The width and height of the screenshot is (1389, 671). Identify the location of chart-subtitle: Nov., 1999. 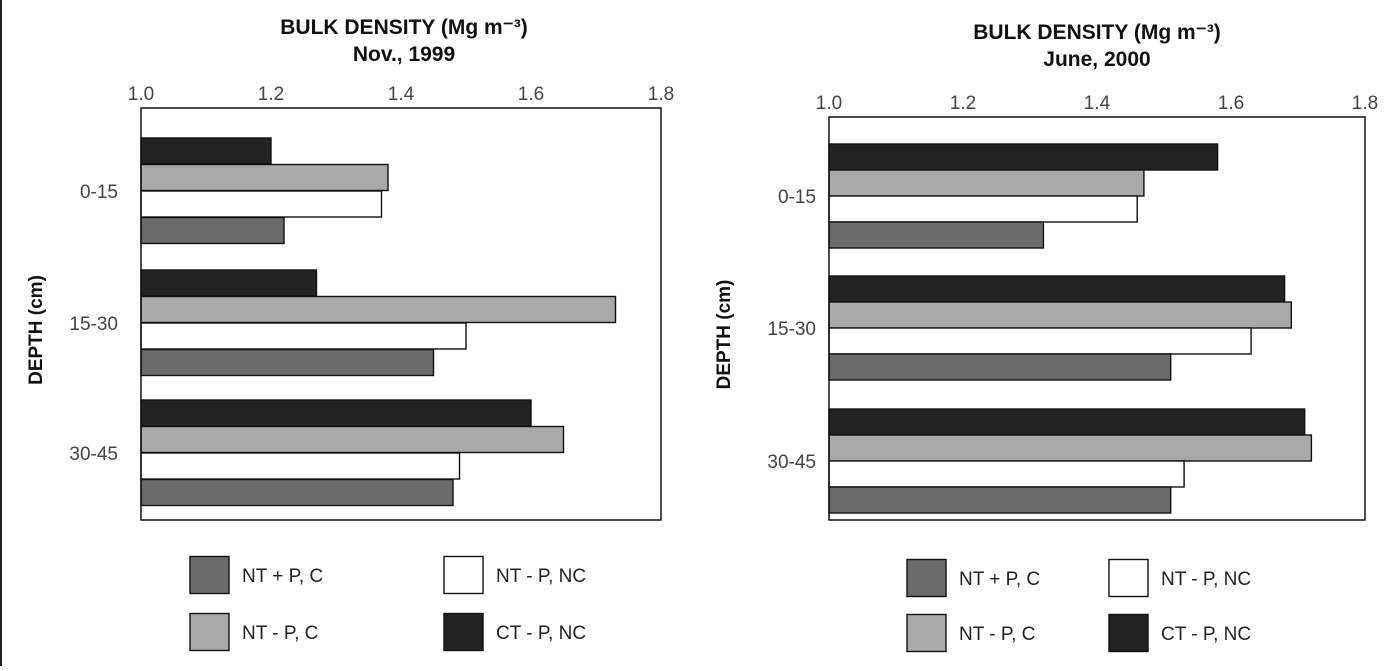
(404, 54).